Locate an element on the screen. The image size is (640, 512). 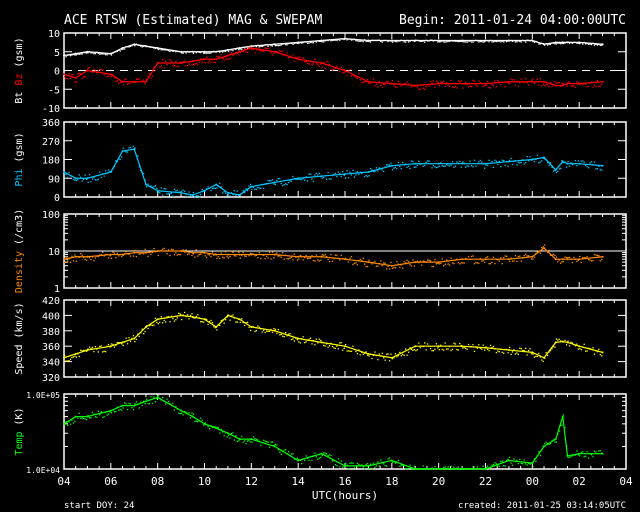
series-density is located at coordinates (333, 257).